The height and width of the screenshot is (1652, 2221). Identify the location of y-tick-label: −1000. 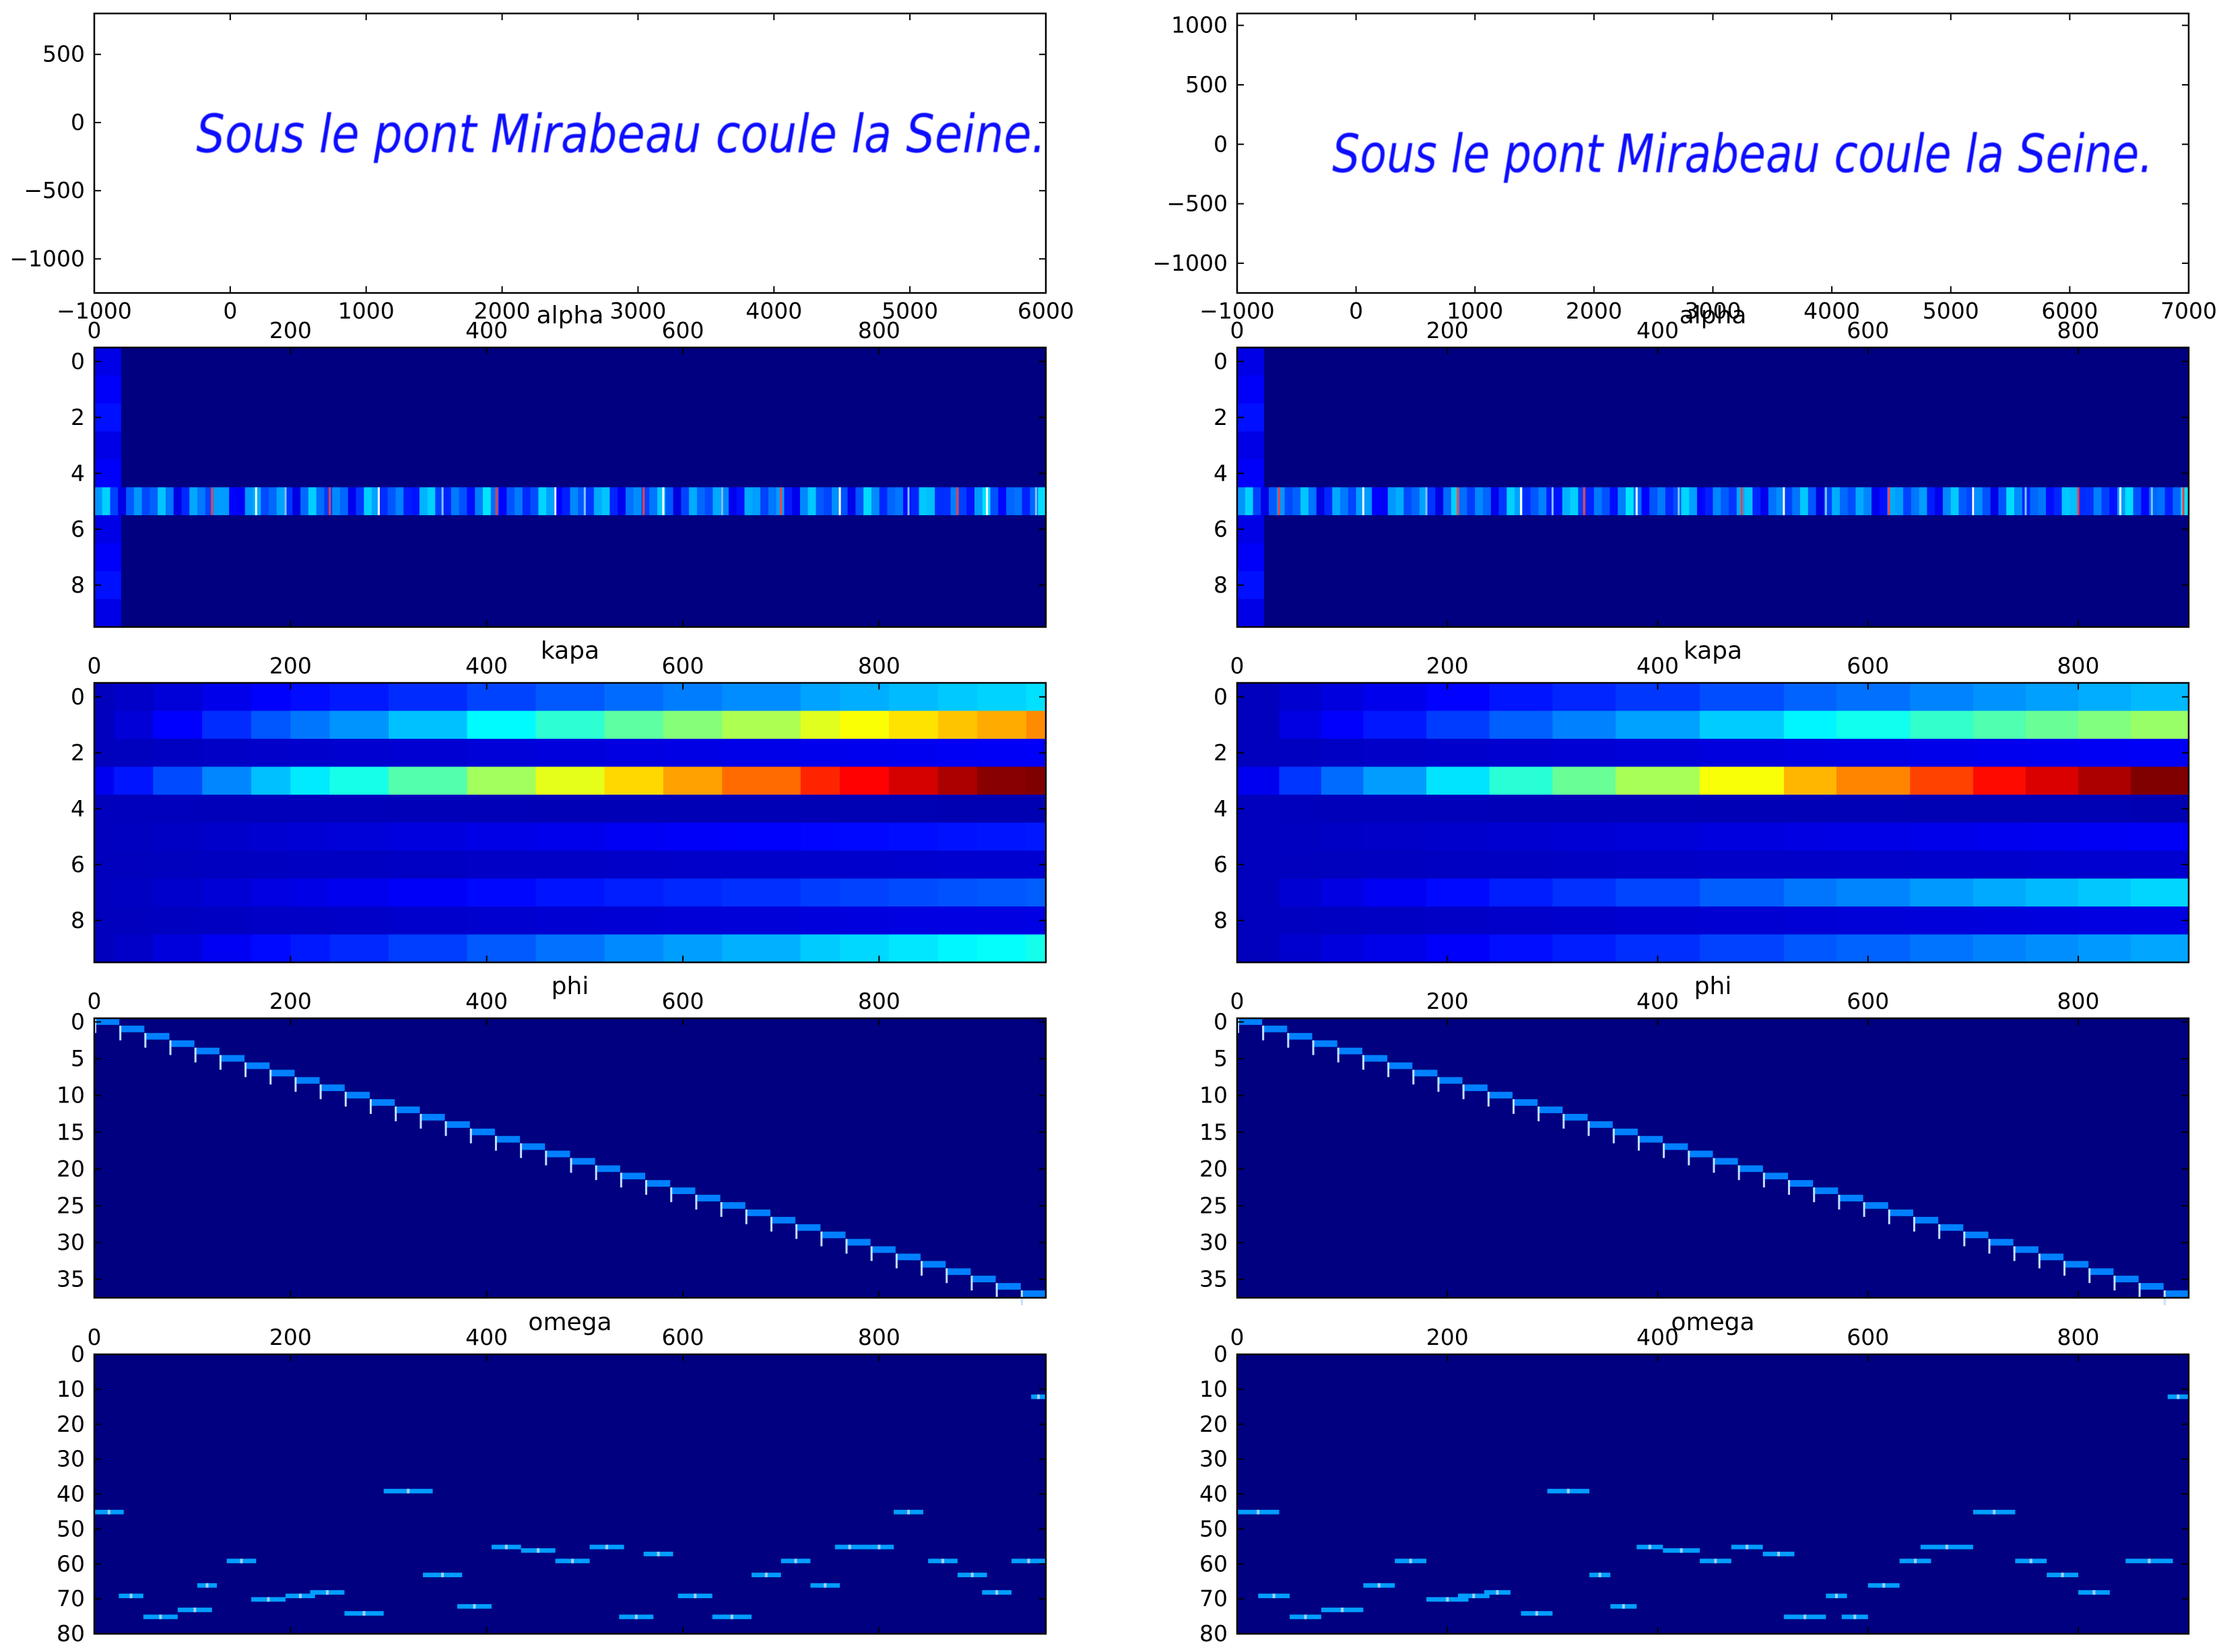
(1190, 263).